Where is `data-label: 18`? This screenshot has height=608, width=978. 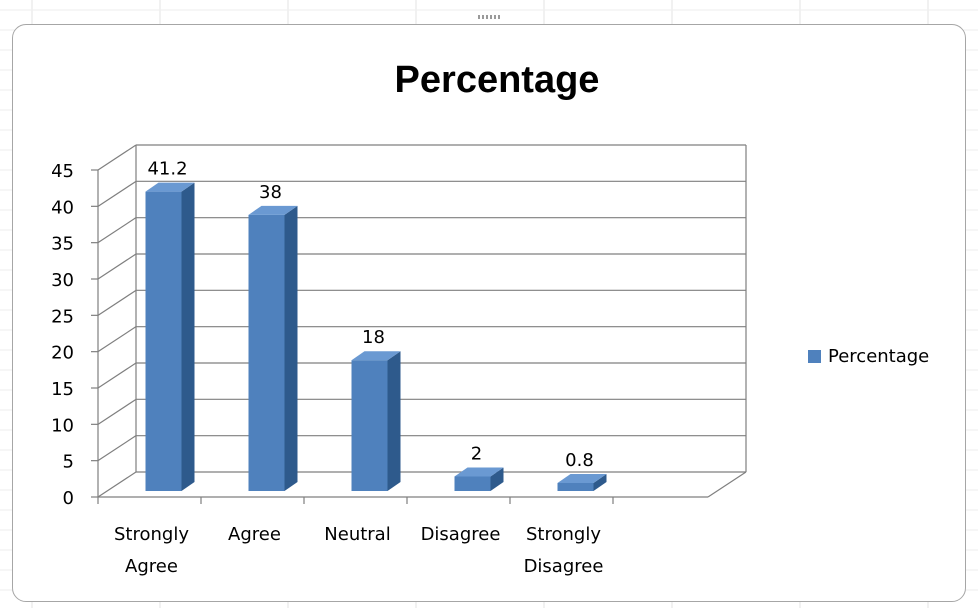 data-label: 18 is located at coordinates (373, 337).